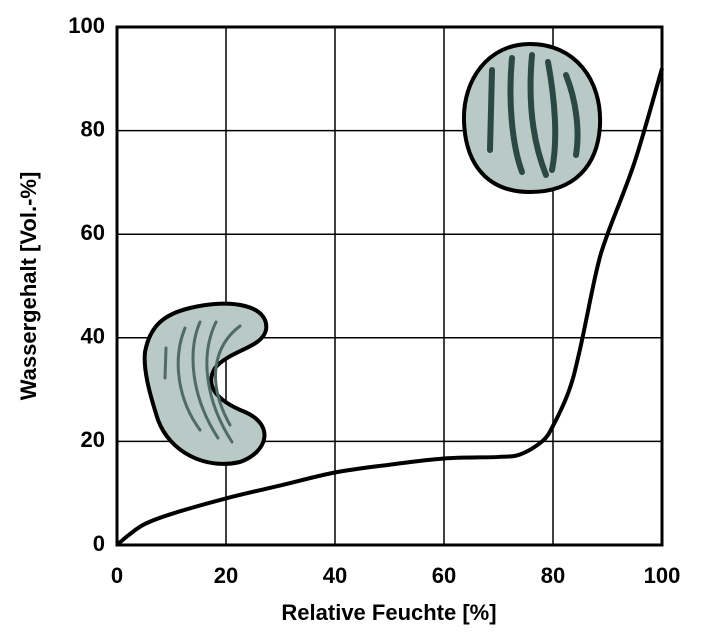  What do you see at coordinates (205, 383) in the screenshot?
I see `dry-illustration` at bounding box center [205, 383].